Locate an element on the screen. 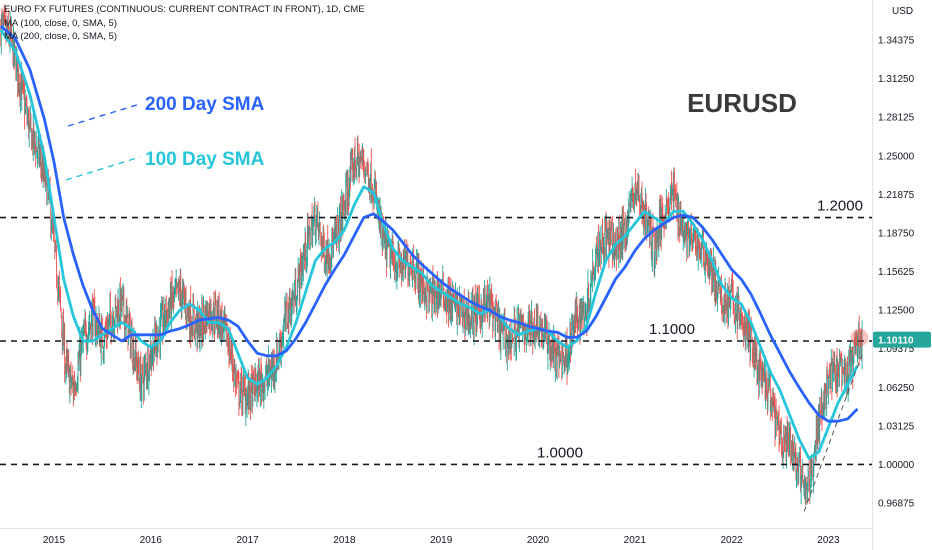 Image resolution: width=932 pixels, height=550 pixels. y-tick-label: 1.21875 is located at coordinates (896, 195).